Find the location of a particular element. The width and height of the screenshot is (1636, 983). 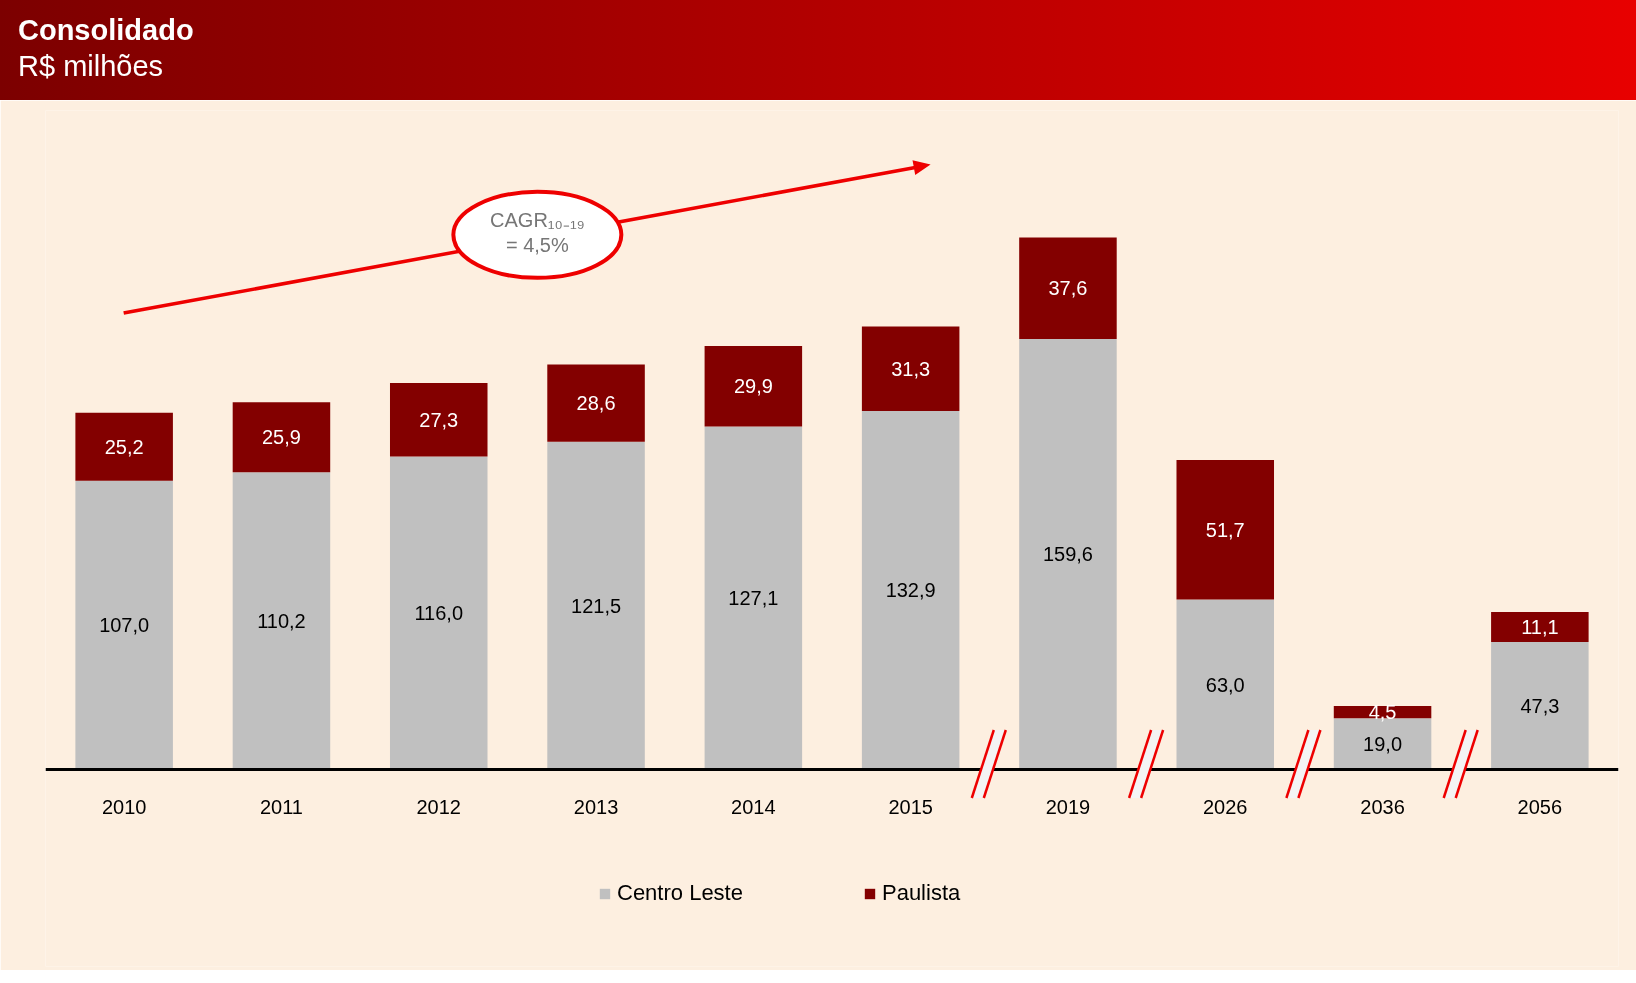

data-label: 110,2 is located at coordinates (281, 620).